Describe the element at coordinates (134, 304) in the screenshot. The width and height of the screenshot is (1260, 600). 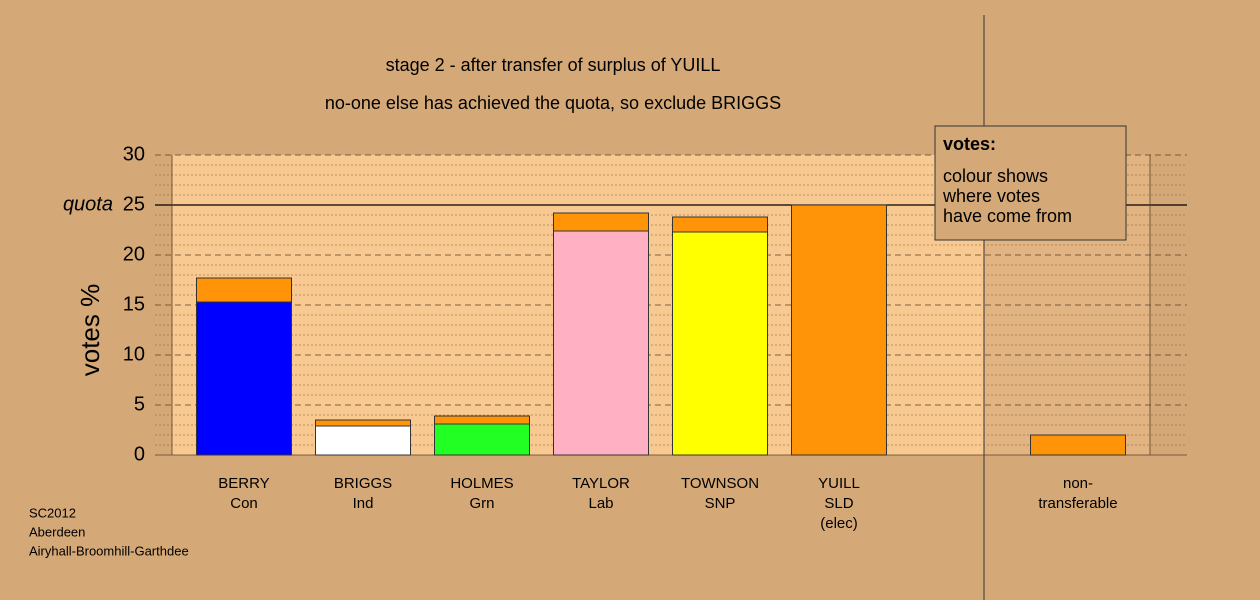
I see `y-tick-label: 15` at that location.